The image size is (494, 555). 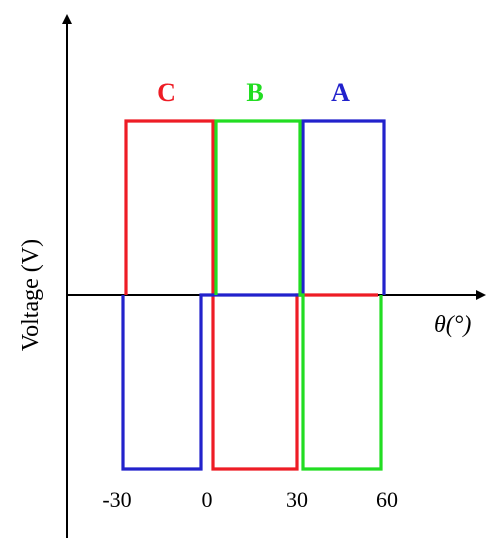 What do you see at coordinates (250, 499) in the screenshot?
I see `tick-layer: -30 0 30 60` at bounding box center [250, 499].